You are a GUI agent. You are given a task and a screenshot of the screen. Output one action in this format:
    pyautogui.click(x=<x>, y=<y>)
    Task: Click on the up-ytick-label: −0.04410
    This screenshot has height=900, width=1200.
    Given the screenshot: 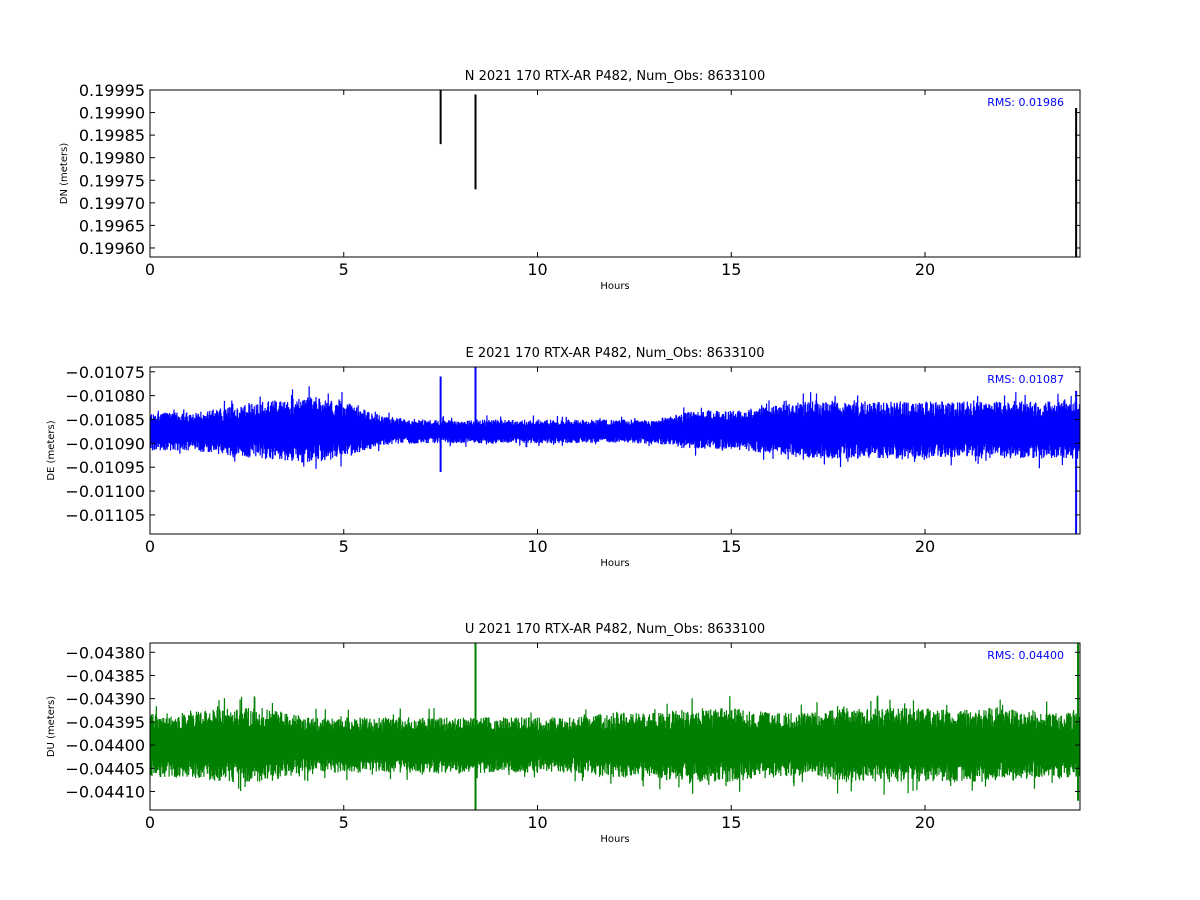 What is the action you would take?
    pyautogui.click(x=105, y=791)
    